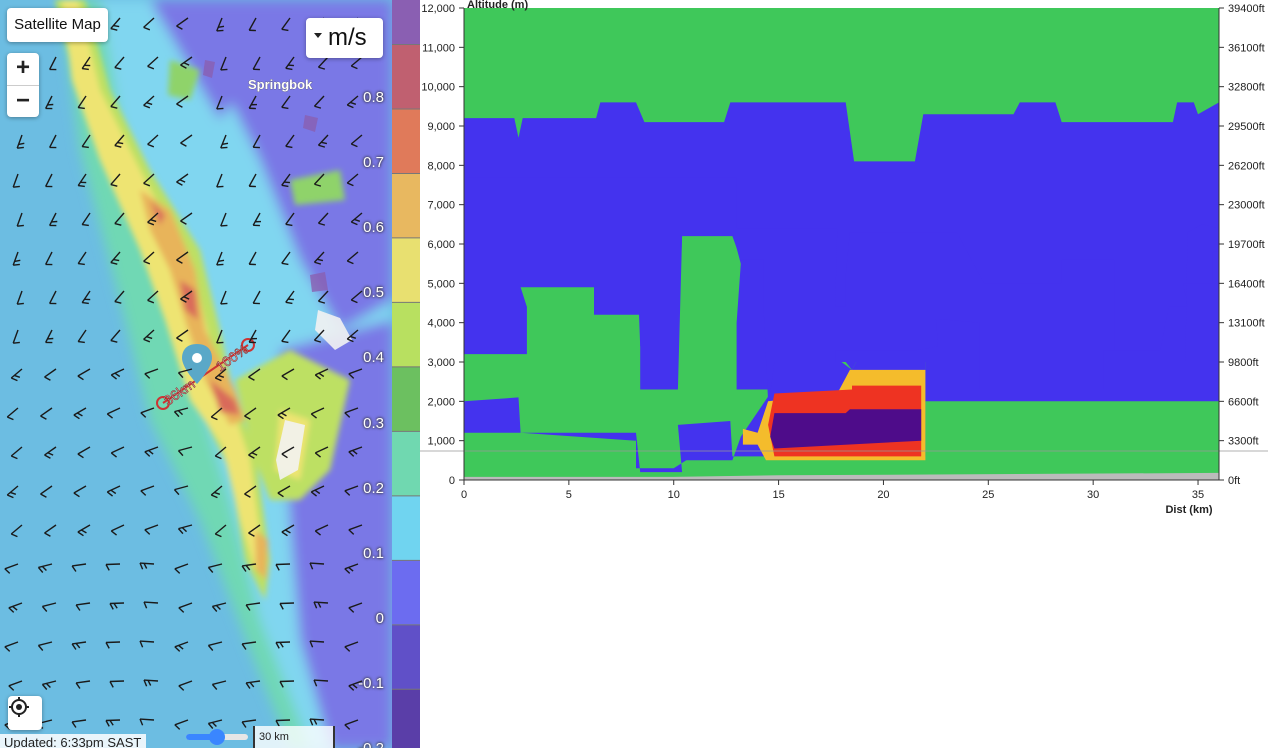 The image size is (1268, 748). What do you see at coordinates (452, 481) in the screenshot?
I see `y-tick-label-left: 0` at bounding box center [452, 481].